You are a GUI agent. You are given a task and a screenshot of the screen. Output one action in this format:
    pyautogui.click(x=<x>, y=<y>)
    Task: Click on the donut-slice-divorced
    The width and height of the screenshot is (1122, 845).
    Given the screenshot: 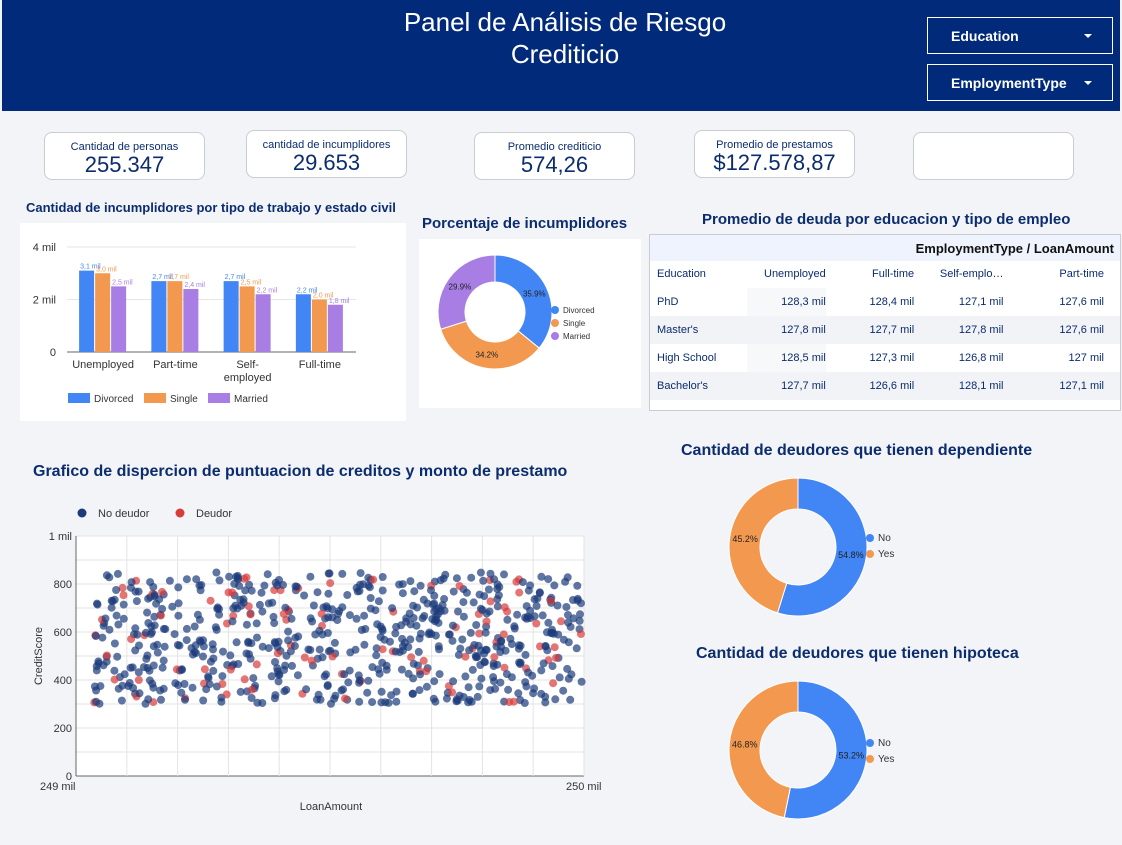 What is the action you would take?
    pyautogui.click(x=523, y=301)
    